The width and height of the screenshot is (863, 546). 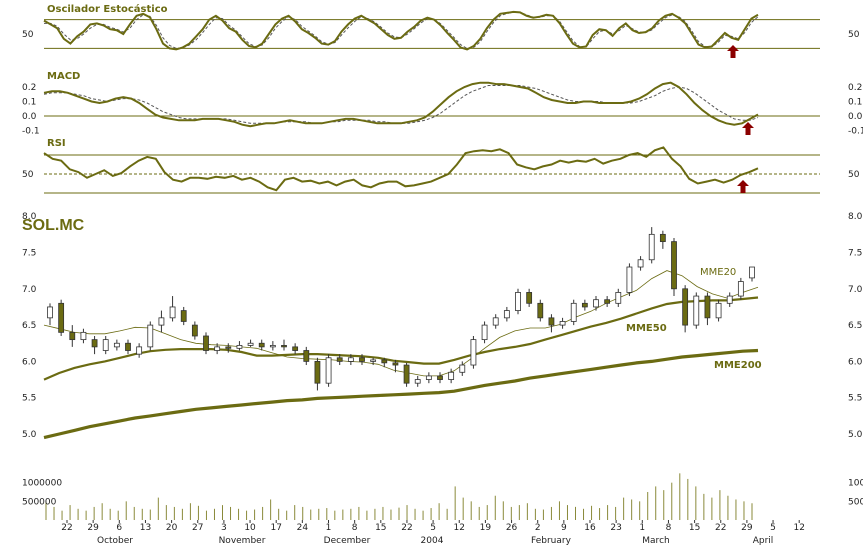 I want to click on price-tick-left-6: 5.0, so click(x=29, y=435).